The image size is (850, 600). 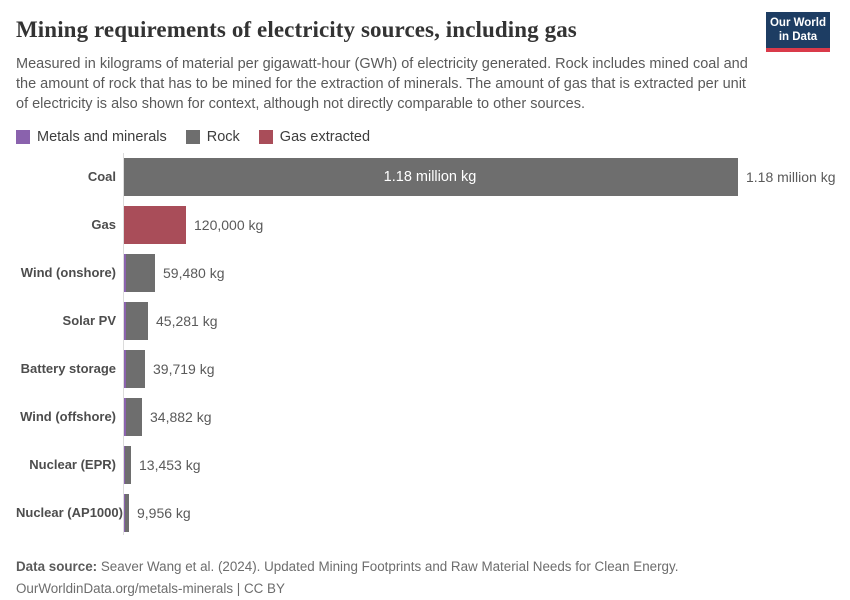 What do you see at coordinates (476, 320) in the screenshot?
I see `bar-track: 45,281 kg` at bounding box center [476, 320].